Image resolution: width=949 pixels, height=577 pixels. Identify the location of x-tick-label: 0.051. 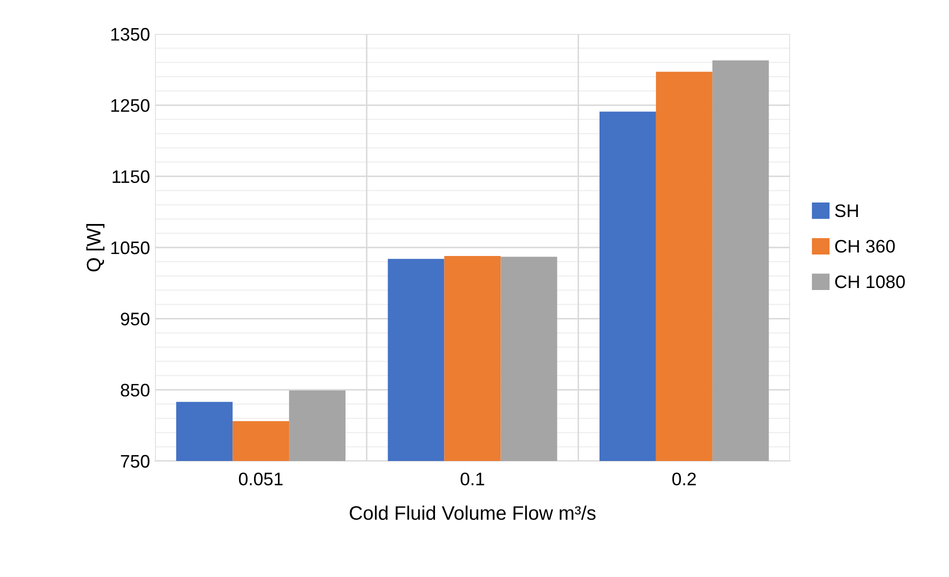
(260, 479).